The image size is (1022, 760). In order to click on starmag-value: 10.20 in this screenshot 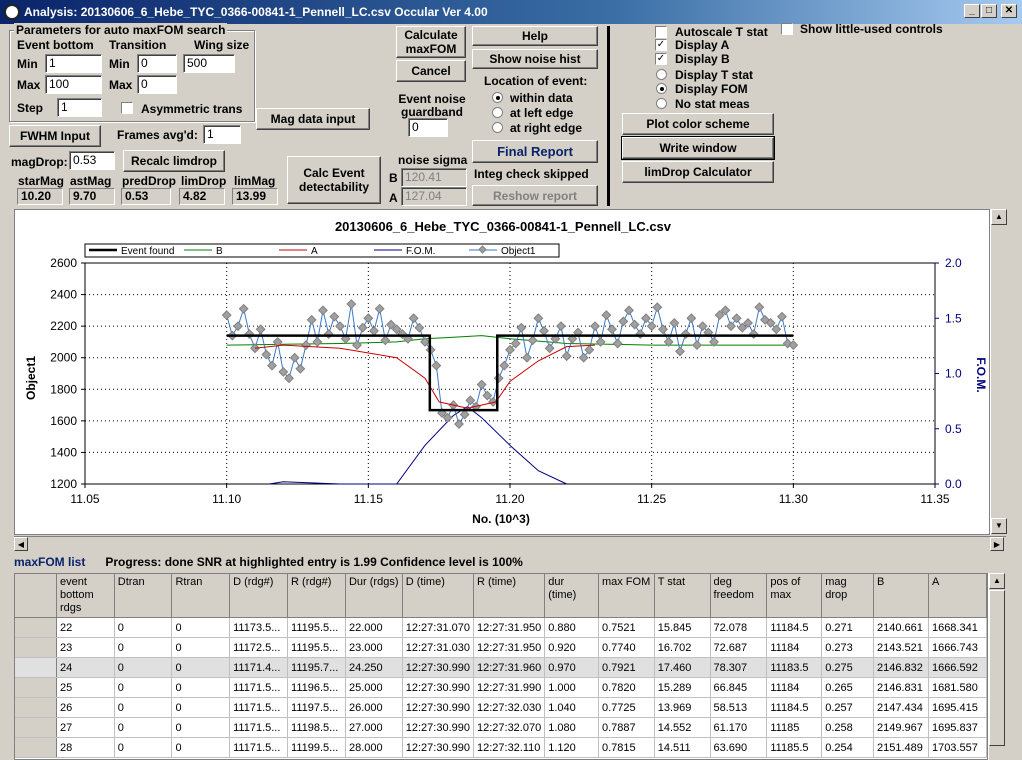, I will do `click(40, 196)`.